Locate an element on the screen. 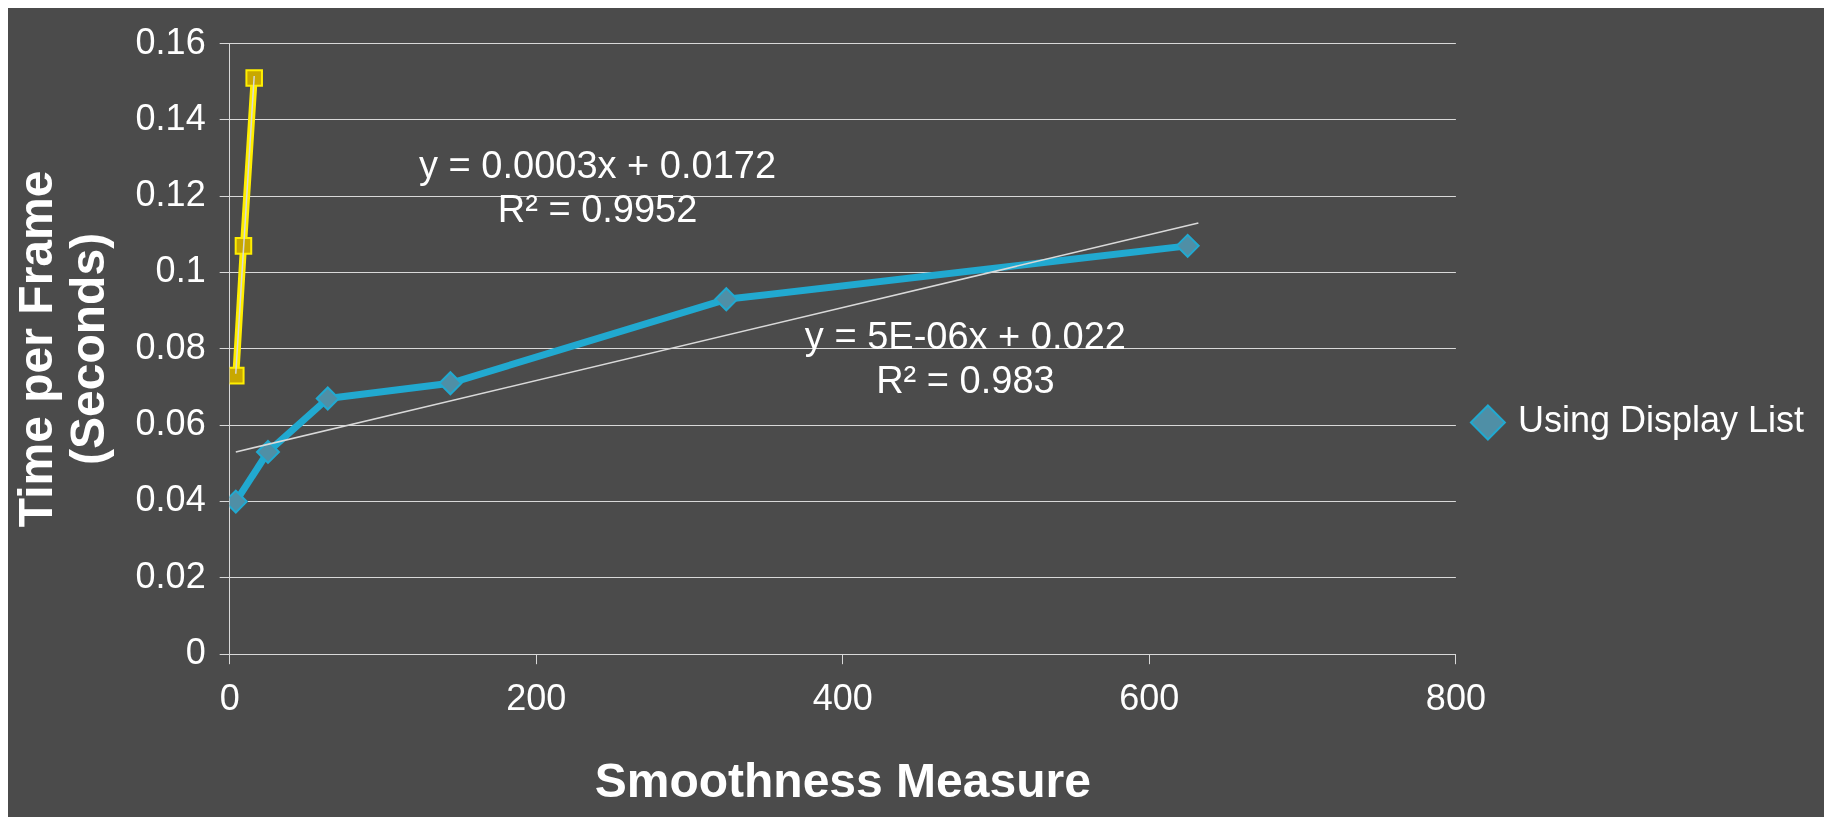 This screenshot has height=825, width=1832. annotation: y = 0.0003x + 0.0172 R² = 0.9952 is located at coordinates (598, 186).